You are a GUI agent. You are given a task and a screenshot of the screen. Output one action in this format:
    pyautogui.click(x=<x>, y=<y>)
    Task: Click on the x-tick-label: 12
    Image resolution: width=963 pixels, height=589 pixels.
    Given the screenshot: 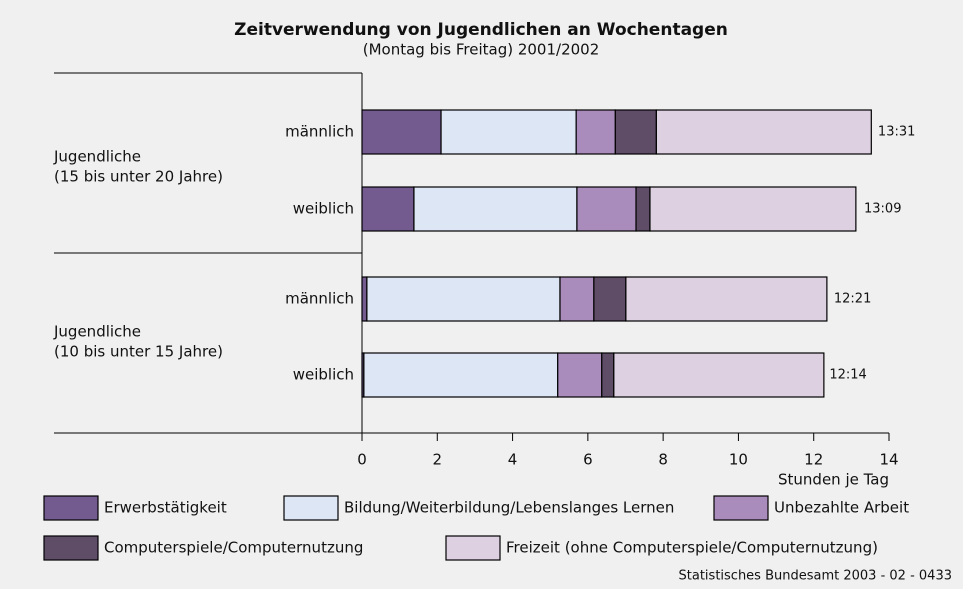 What is the action you would take?
    pyautogui.click(x=813, y=460)
    